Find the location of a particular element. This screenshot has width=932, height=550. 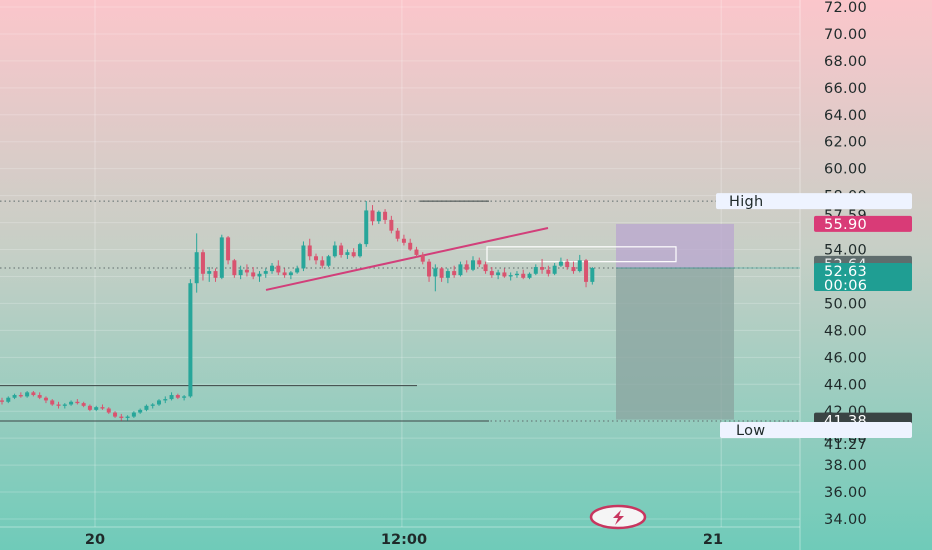

trendline is located at coordinates (407, 258).